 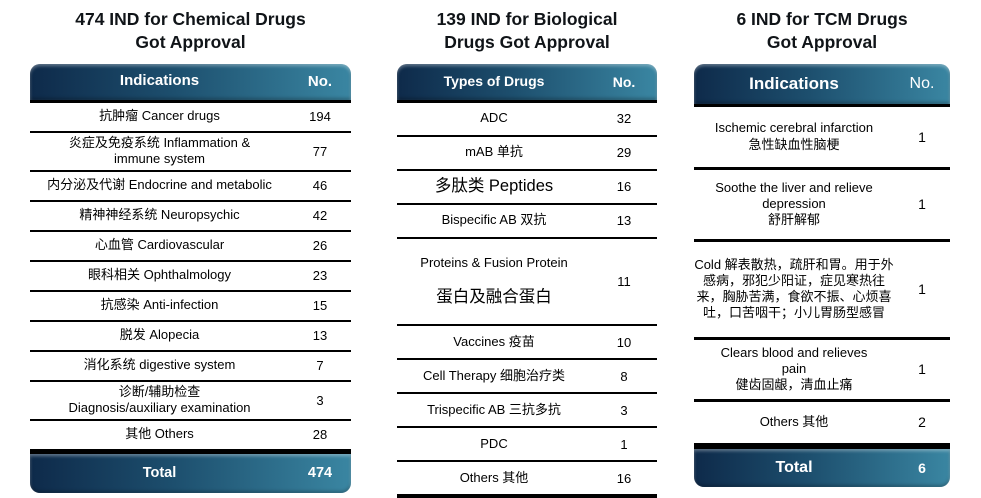 What do you see at coordinates (494, 282) in the screenshot?
I see `row-label: Proteins & Fusion Protein 蛋白及融合蛋白` at bounding box center [494, 282].